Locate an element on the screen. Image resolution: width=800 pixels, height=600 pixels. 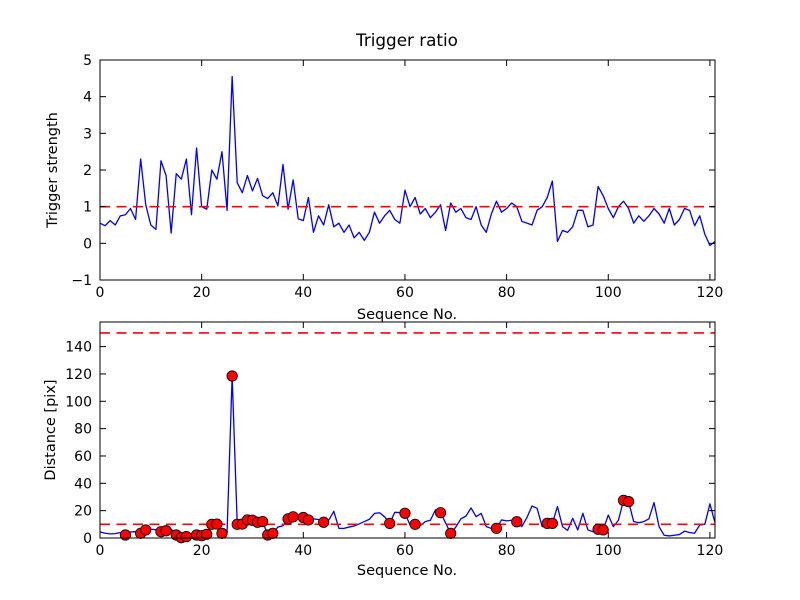
y-tick-label: 4 is located at coordinates (87, 98).